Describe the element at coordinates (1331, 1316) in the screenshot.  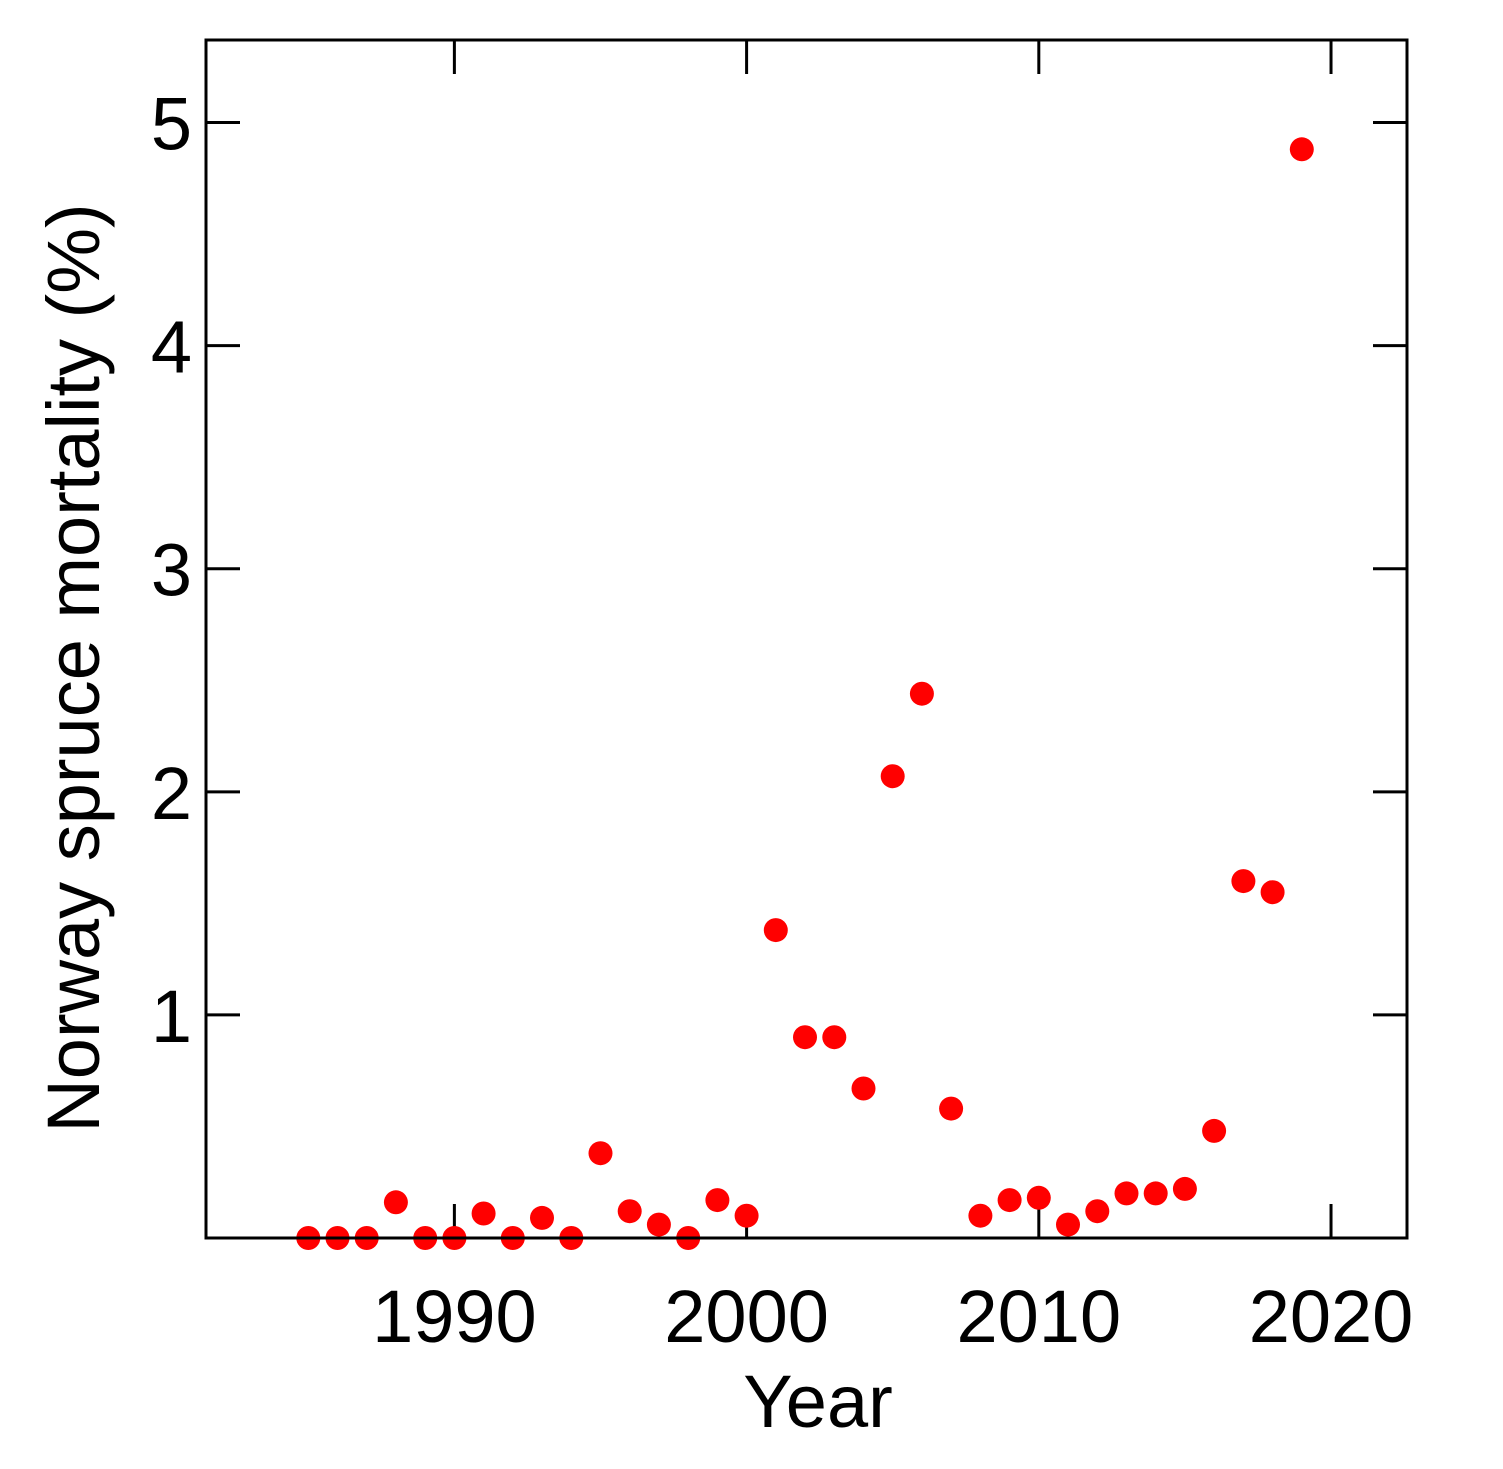
I see `x-tick-label: 2020` at that location.